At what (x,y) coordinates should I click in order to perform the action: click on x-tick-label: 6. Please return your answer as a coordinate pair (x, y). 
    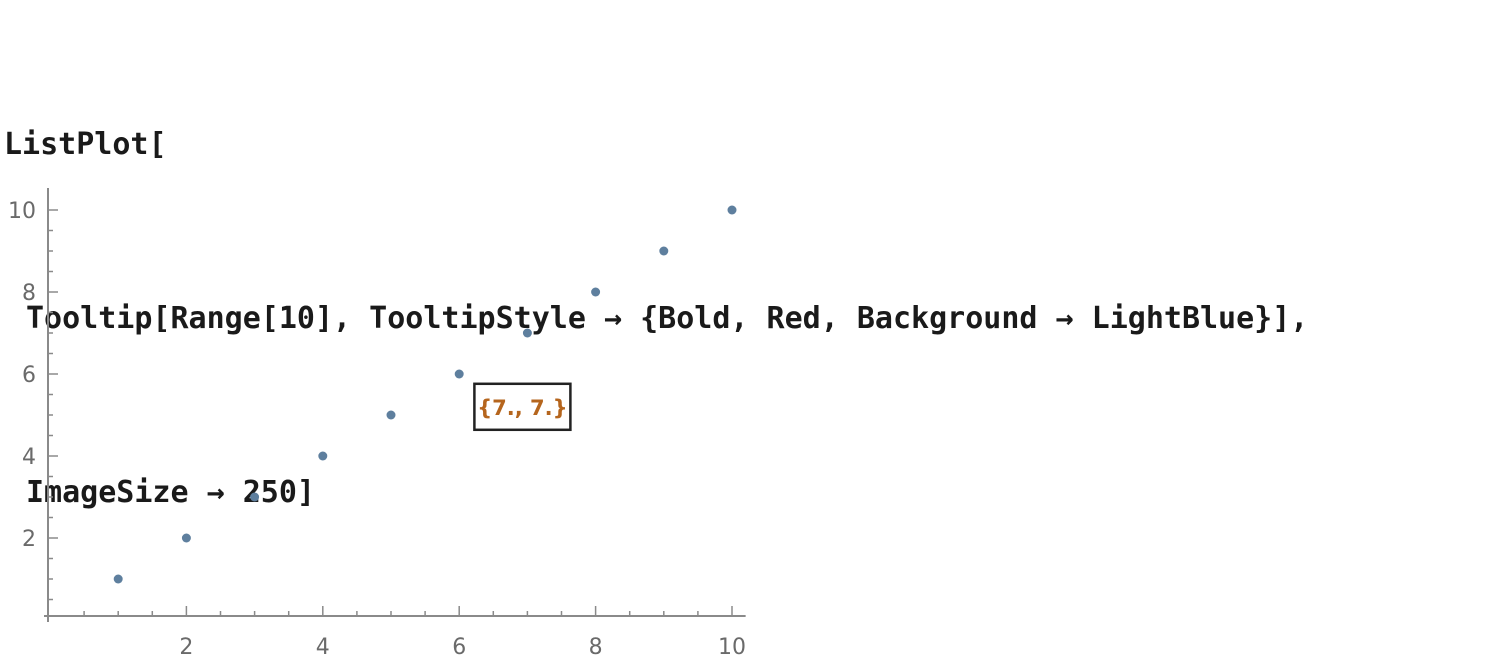
    Looking at the image, I should click on (459, 647).